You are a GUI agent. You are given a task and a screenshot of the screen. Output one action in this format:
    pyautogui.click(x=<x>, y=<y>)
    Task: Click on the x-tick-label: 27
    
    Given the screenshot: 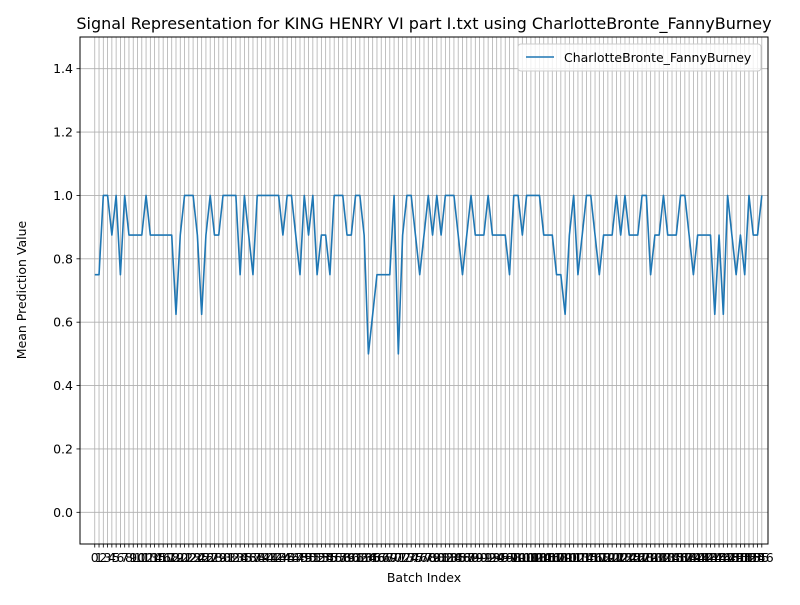 What is the action you would take?
    pyautogui.click(x=210, y=557)
    